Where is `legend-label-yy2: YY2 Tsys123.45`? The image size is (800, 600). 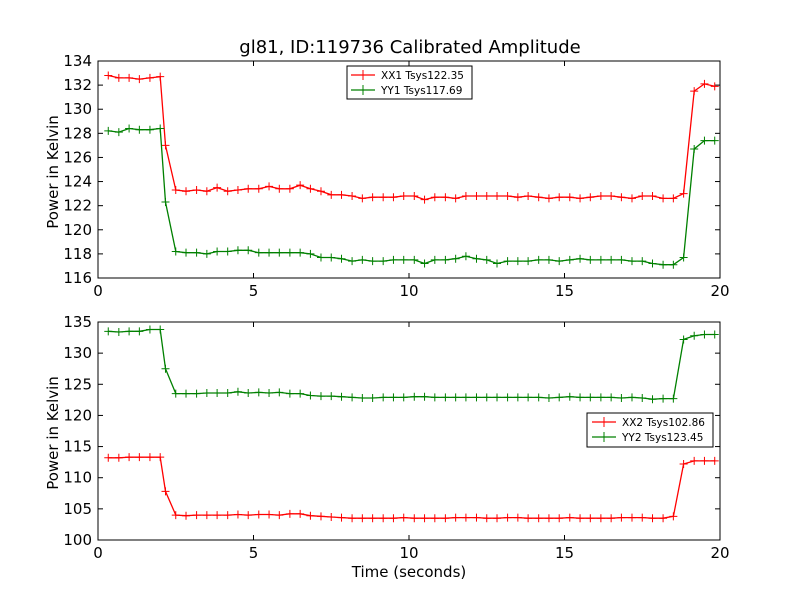 legend-label-yy2: YY2 Tsys123.45 is located at coordinates (662, 438).